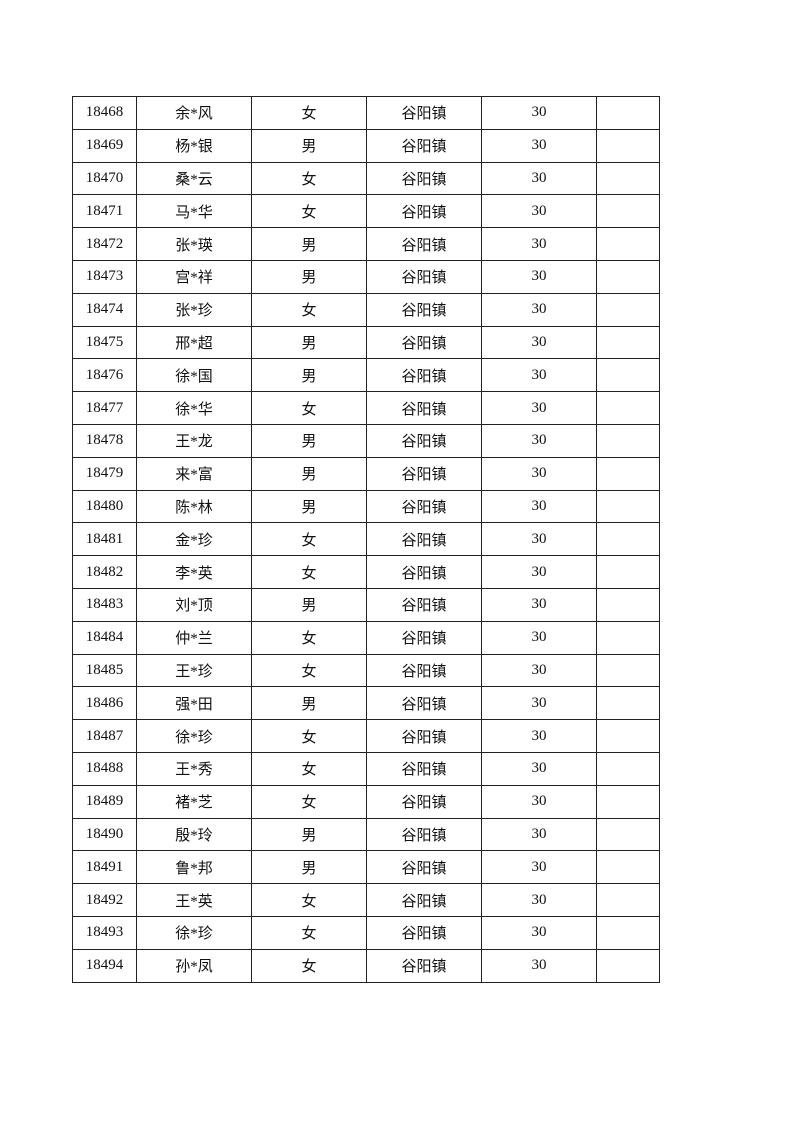  What do you see at coordinates (104, 473) in the screenshot?
I see `id-cell: 18479` at bounding box center [104, 473].